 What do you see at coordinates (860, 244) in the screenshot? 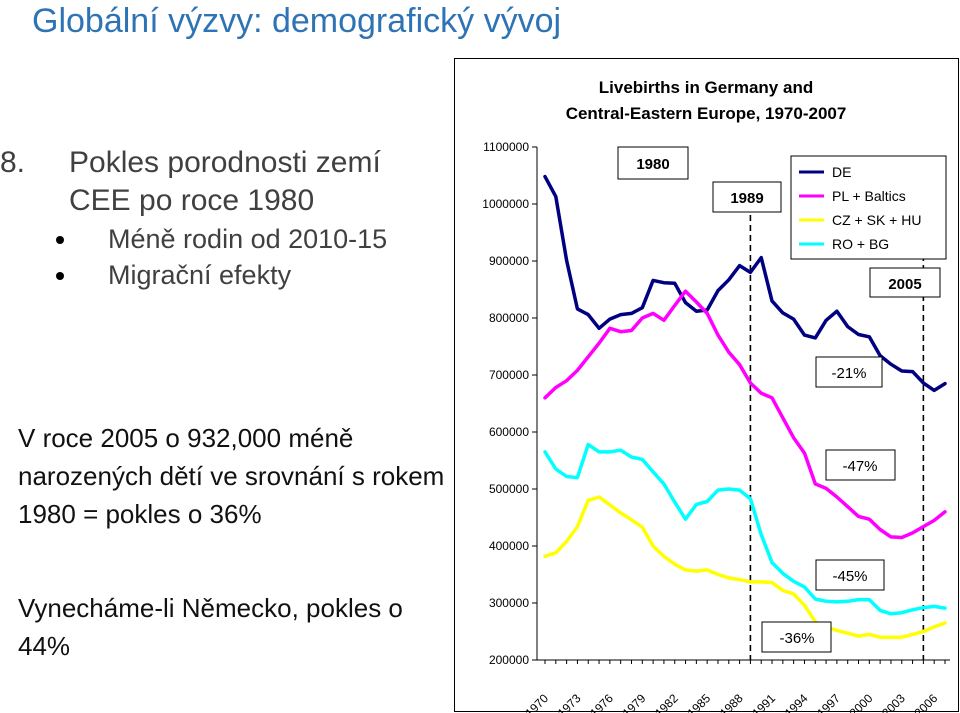
I see `legend-label-ro: RO + BG` at bounding box center [860, 244].